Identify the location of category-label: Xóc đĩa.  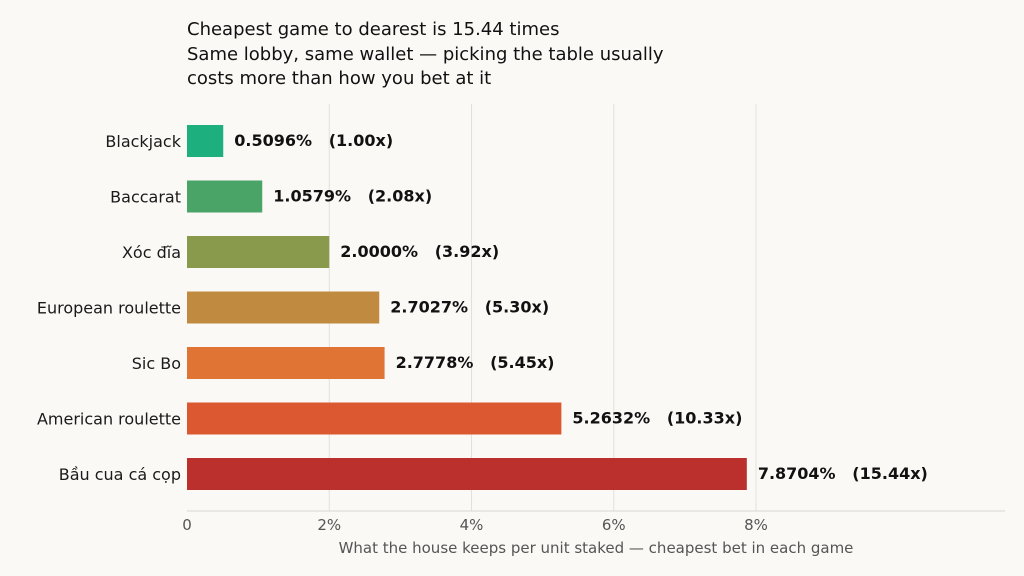
(151, 252).